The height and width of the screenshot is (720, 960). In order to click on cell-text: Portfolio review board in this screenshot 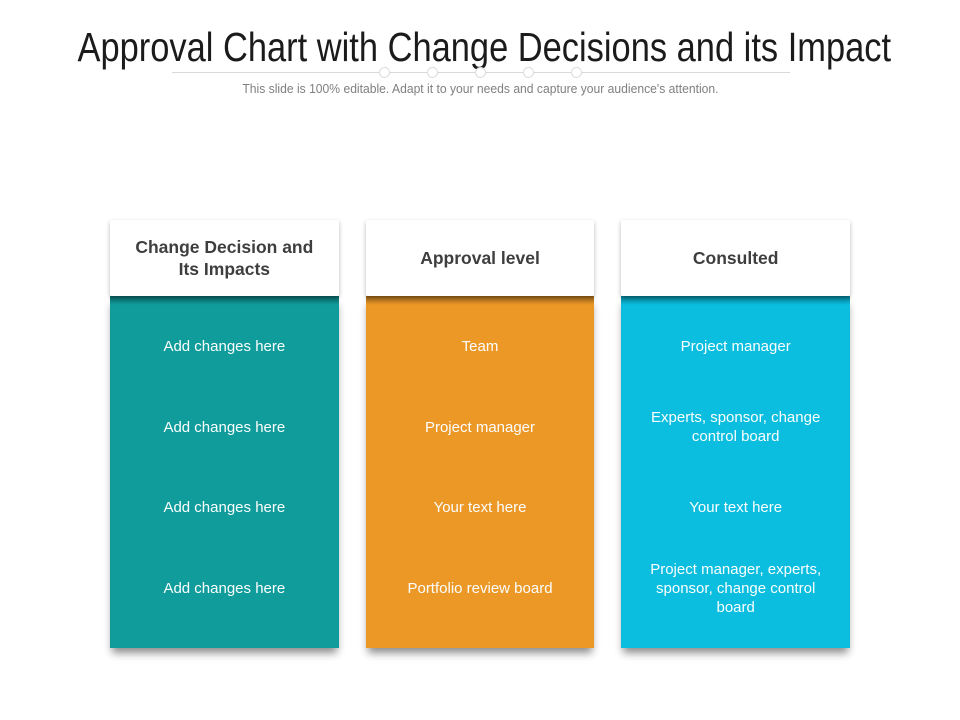, I will do `click(480, 589)`.